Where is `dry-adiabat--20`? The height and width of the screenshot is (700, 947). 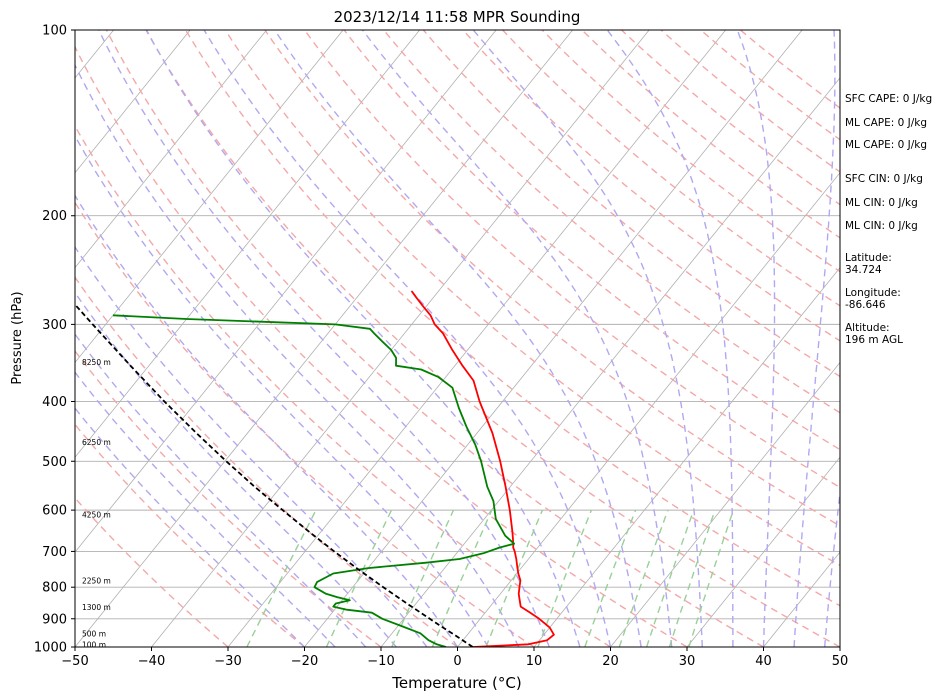
dry-adiabat--20 is located at coordinates (190, 535).